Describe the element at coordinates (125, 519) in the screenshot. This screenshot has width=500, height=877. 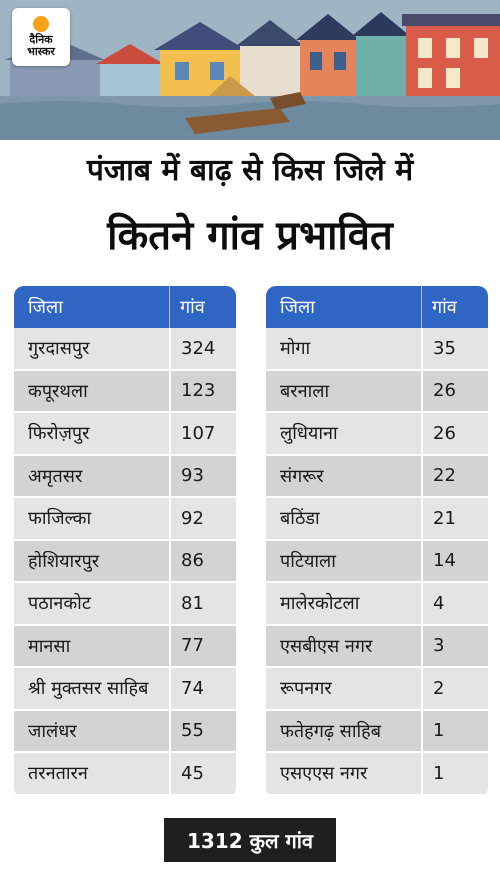
I see `table-row: फाजिल्का 92` at that location.